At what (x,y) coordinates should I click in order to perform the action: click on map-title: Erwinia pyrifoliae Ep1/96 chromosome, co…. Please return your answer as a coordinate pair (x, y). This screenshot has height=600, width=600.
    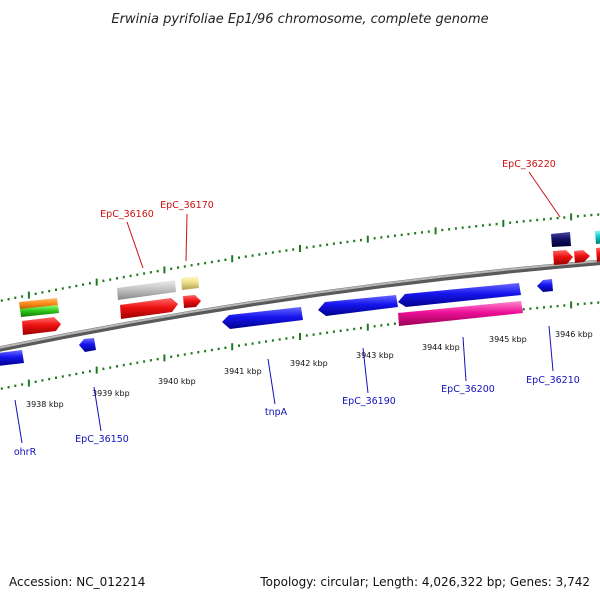
    Looking at the image, I should click on (299, 19).